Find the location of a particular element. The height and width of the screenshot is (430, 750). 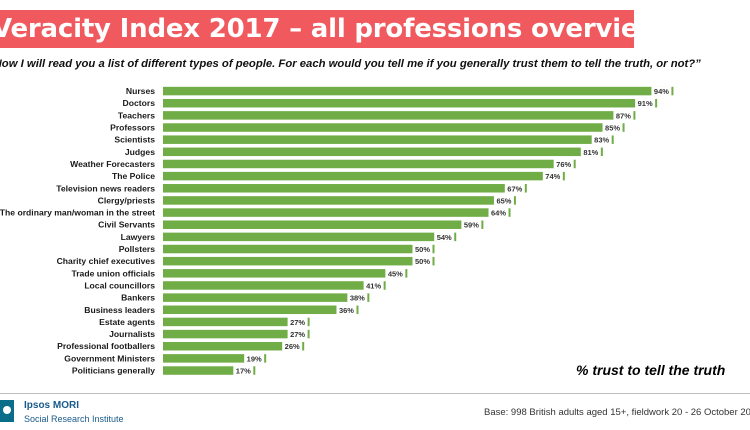

value-label-bankers: 38% is located at coordinates (357, 298).